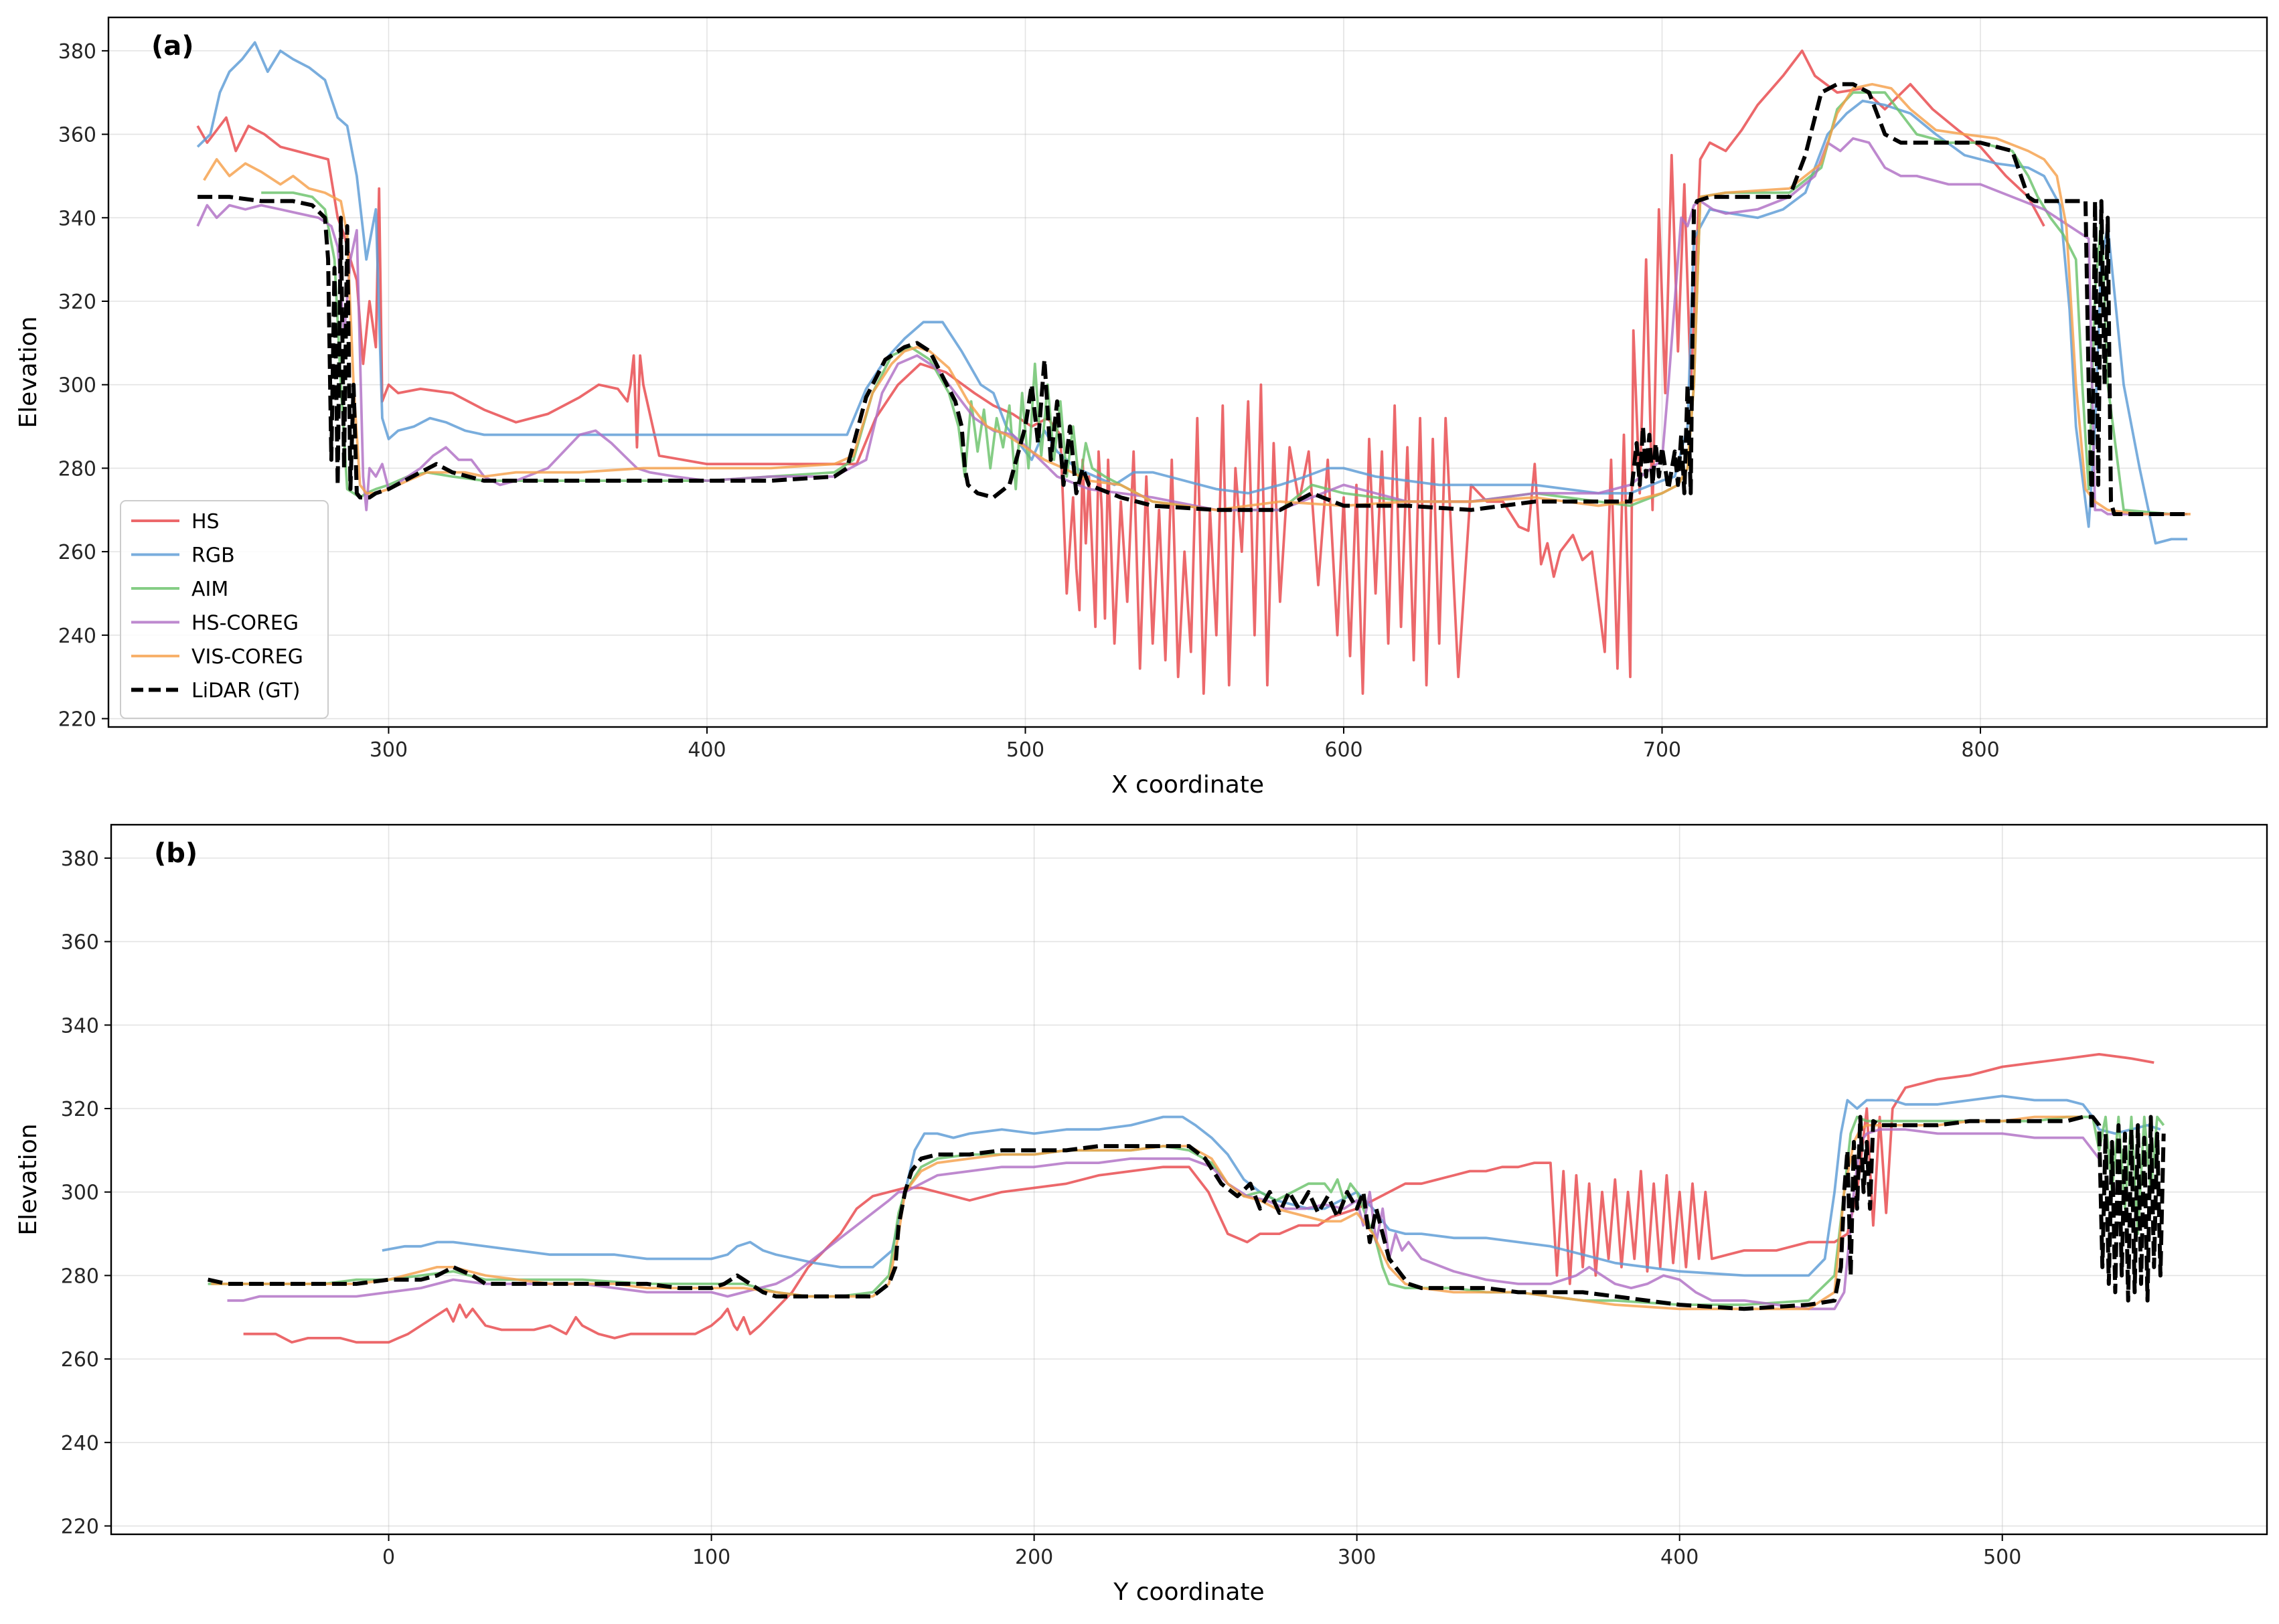 Image resolution: width=2279 pixels, height=1624 pixels. Describe the element at coordinates (247, 657) in the screenshot. I see `legend-label: VIS-COREG` at that location.